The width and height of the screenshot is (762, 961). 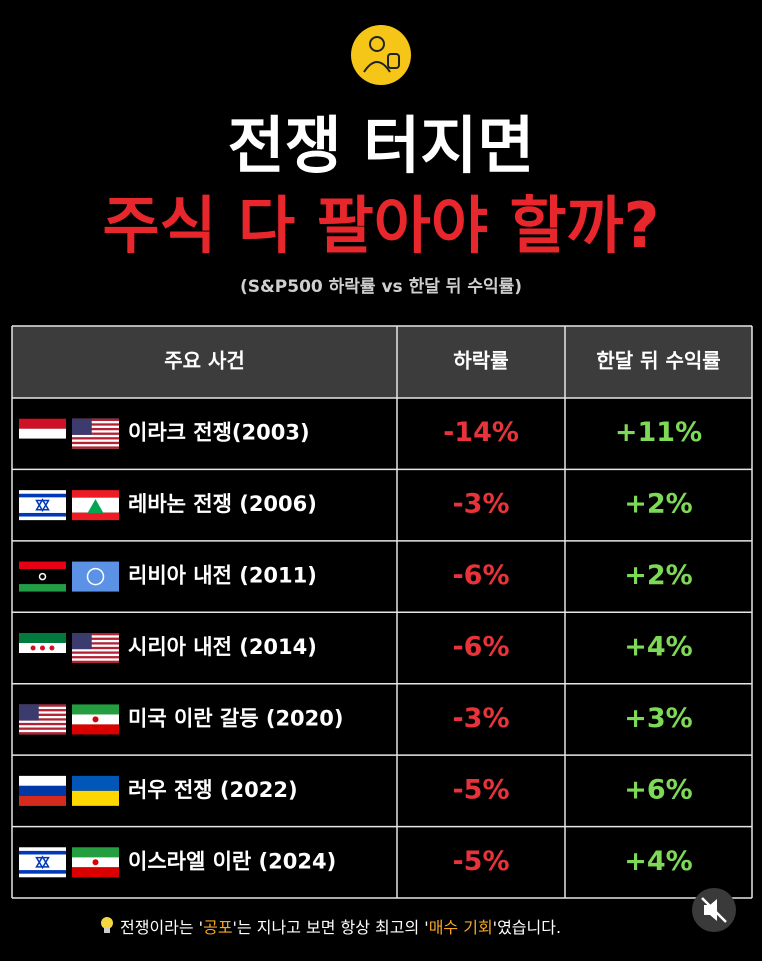 I want to click on event-name: 이스라엘 이란 (2024), so click(x=232, y=861).